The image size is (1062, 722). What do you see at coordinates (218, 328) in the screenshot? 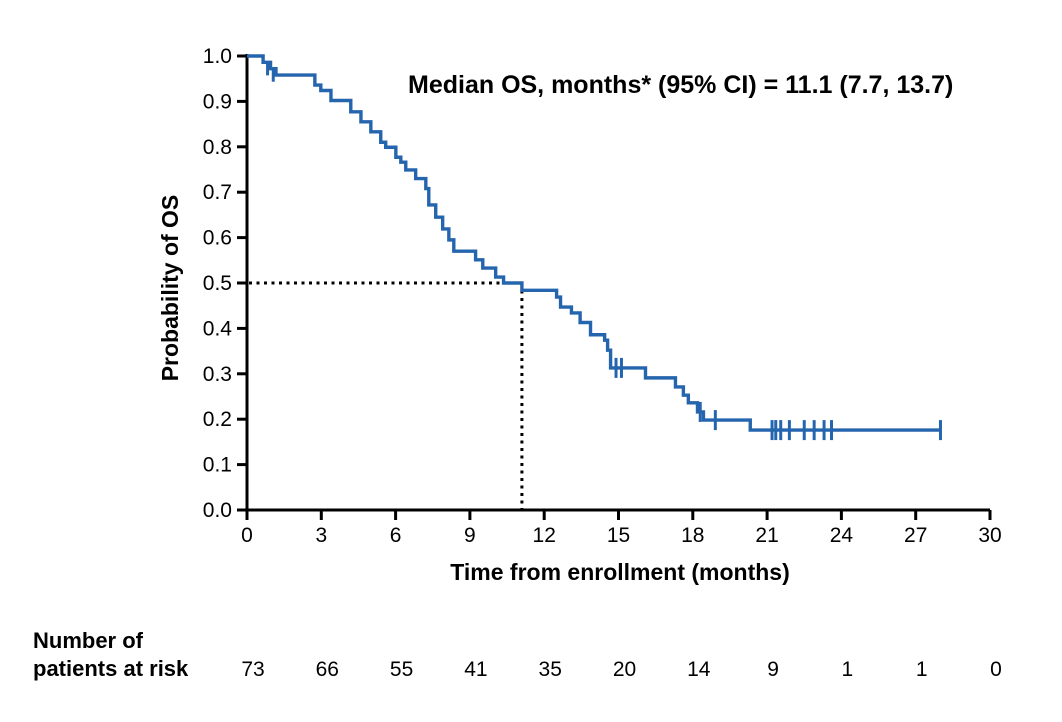
I see `y-tick-label: 0.4` at bounding box center [218, 328].